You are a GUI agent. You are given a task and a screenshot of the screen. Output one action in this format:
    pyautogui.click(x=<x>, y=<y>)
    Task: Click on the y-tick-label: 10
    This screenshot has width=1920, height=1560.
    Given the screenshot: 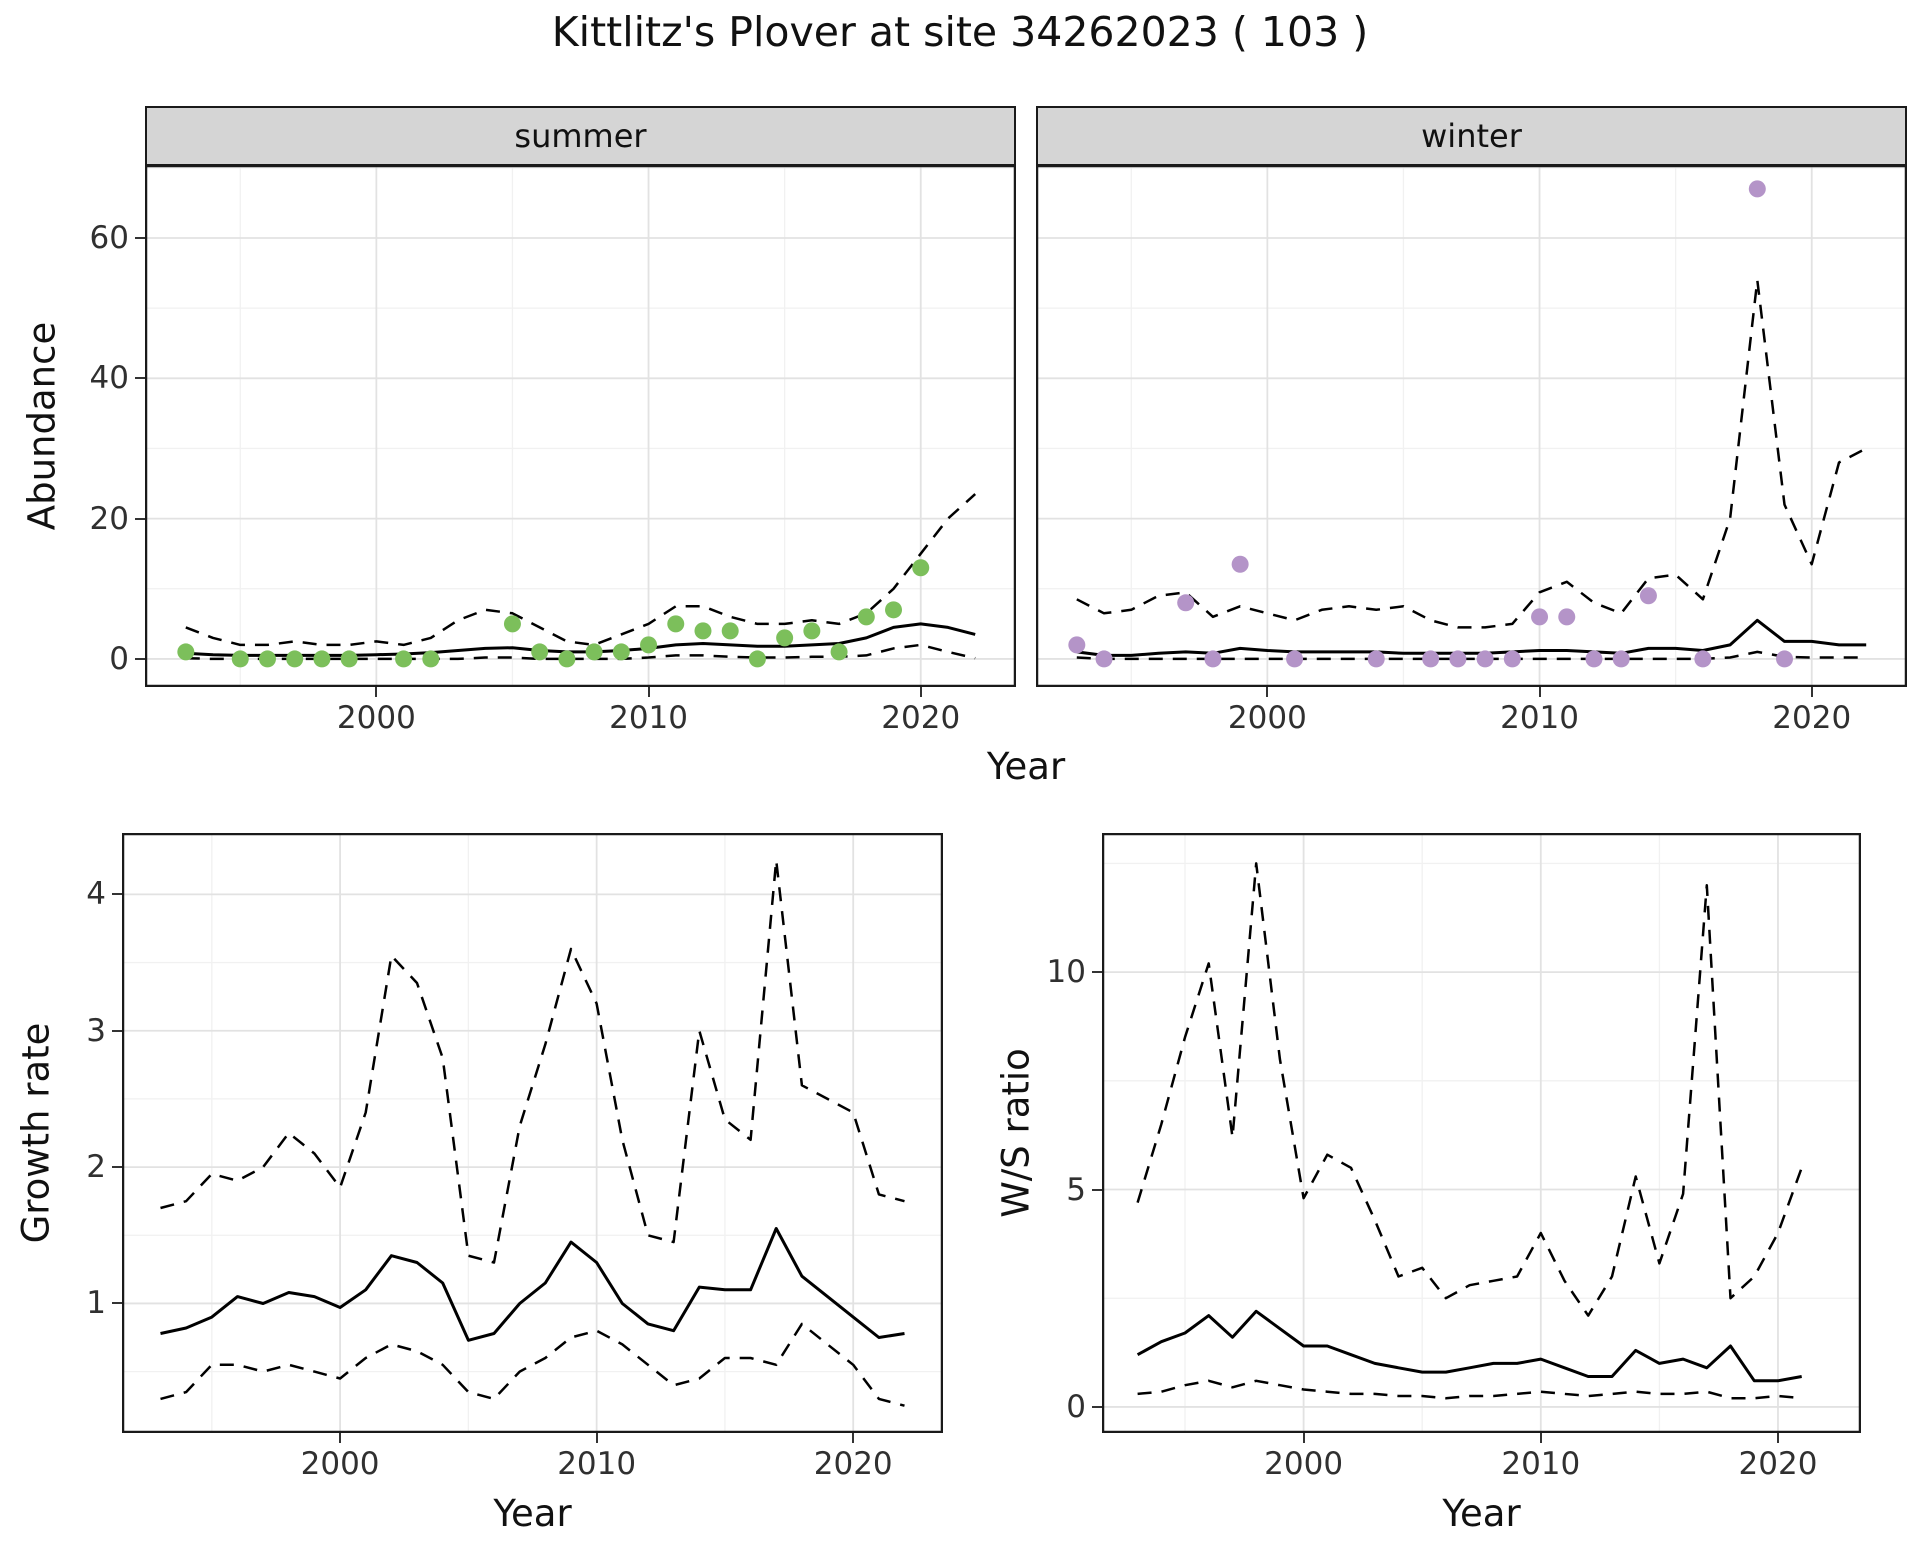 What is the action you would take?
    pyautogui.click(x=1066, y=972)
    